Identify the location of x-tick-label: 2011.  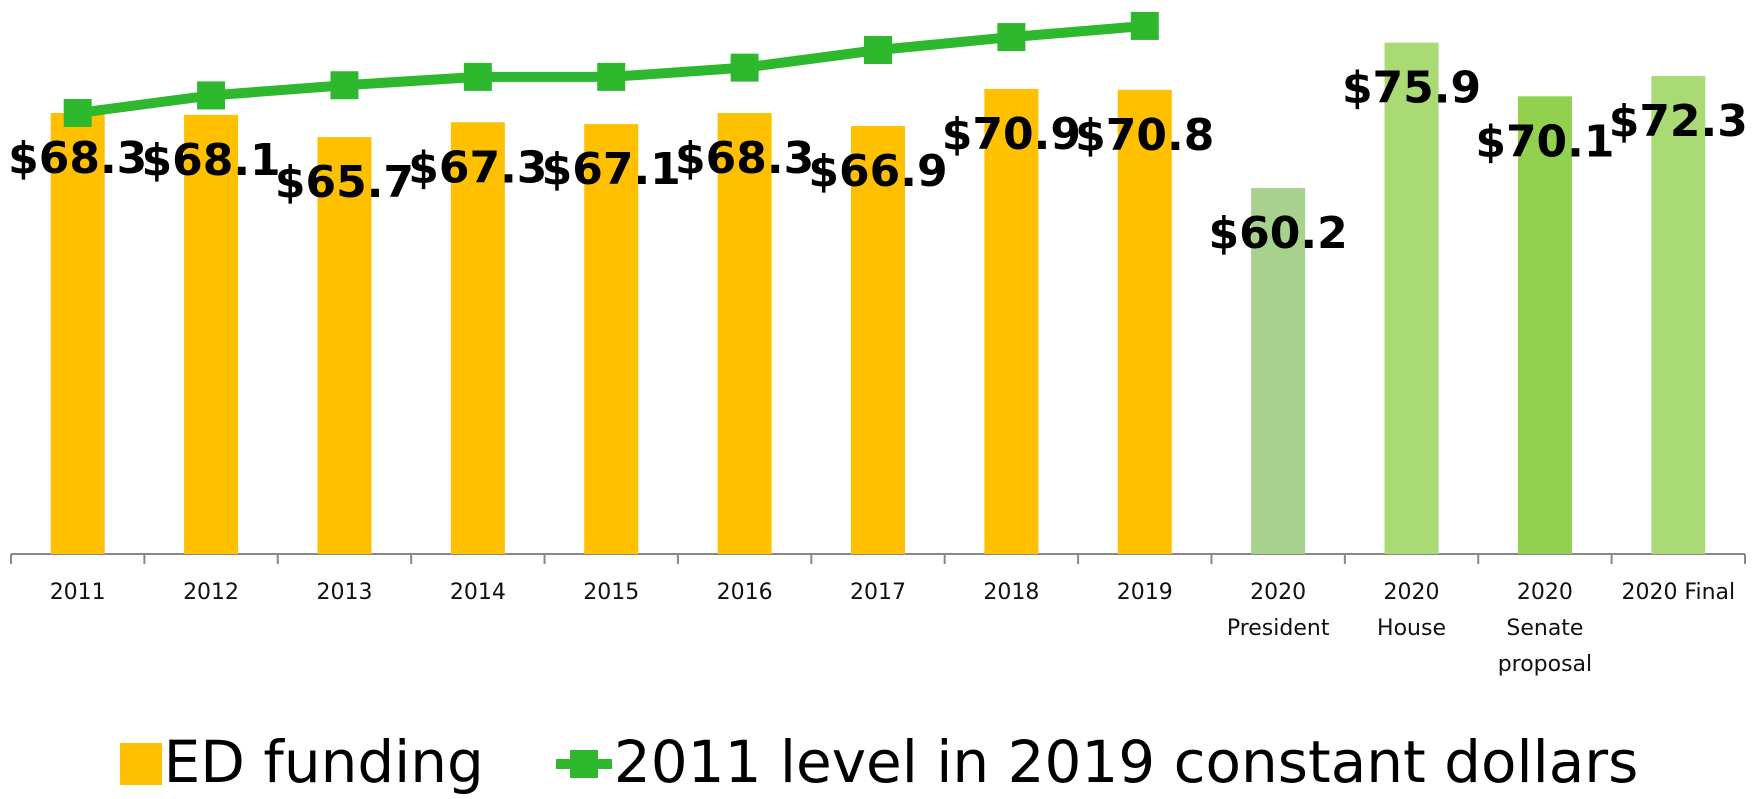
(77, 592).